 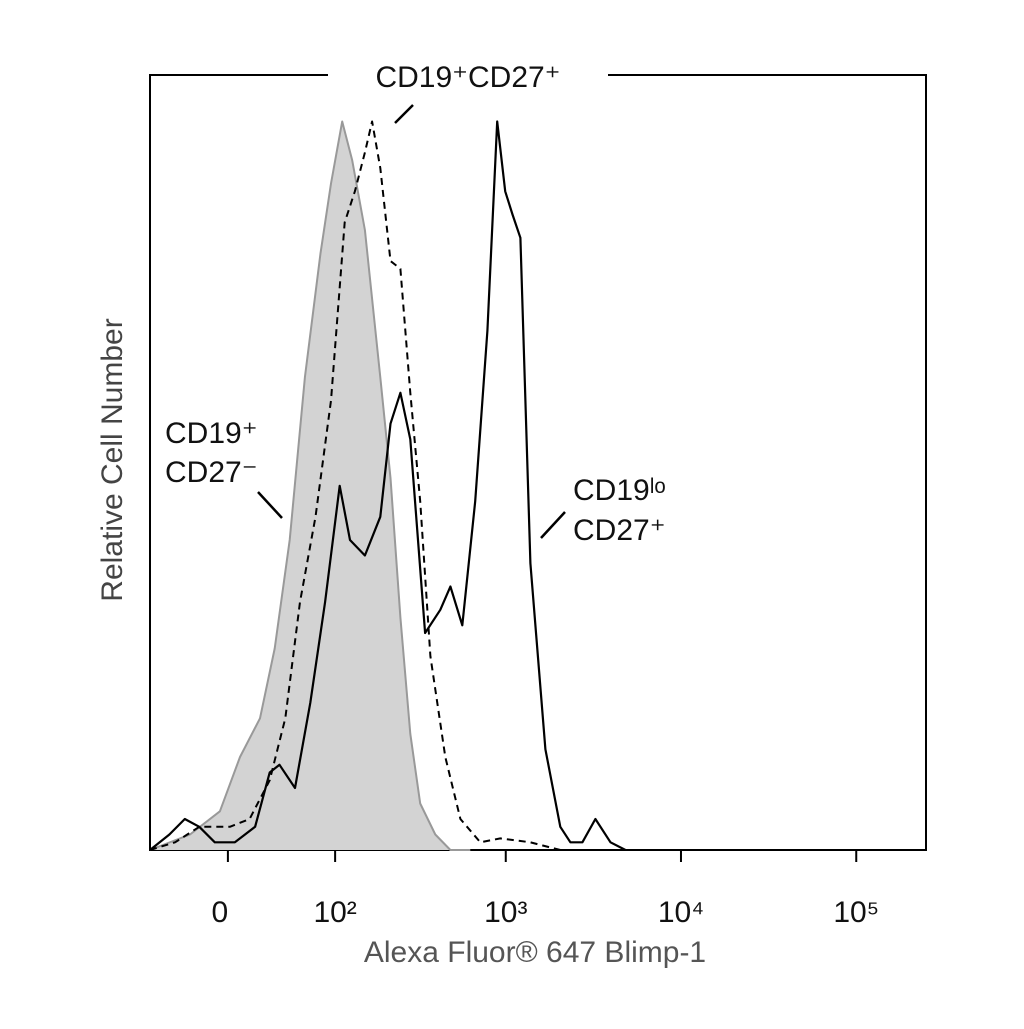 I want to click on x-tick-label: 10³, so click(x=505, y=912).